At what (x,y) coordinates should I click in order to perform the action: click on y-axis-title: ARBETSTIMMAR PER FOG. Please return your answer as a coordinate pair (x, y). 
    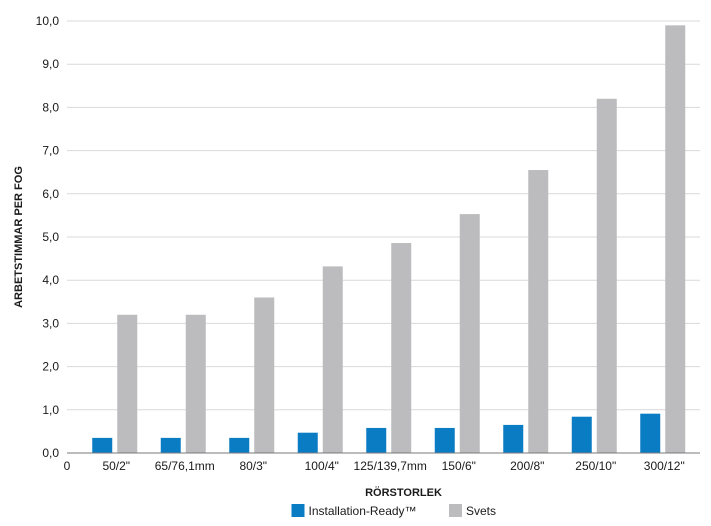
    Looking at the image, I should click on (19, 237).